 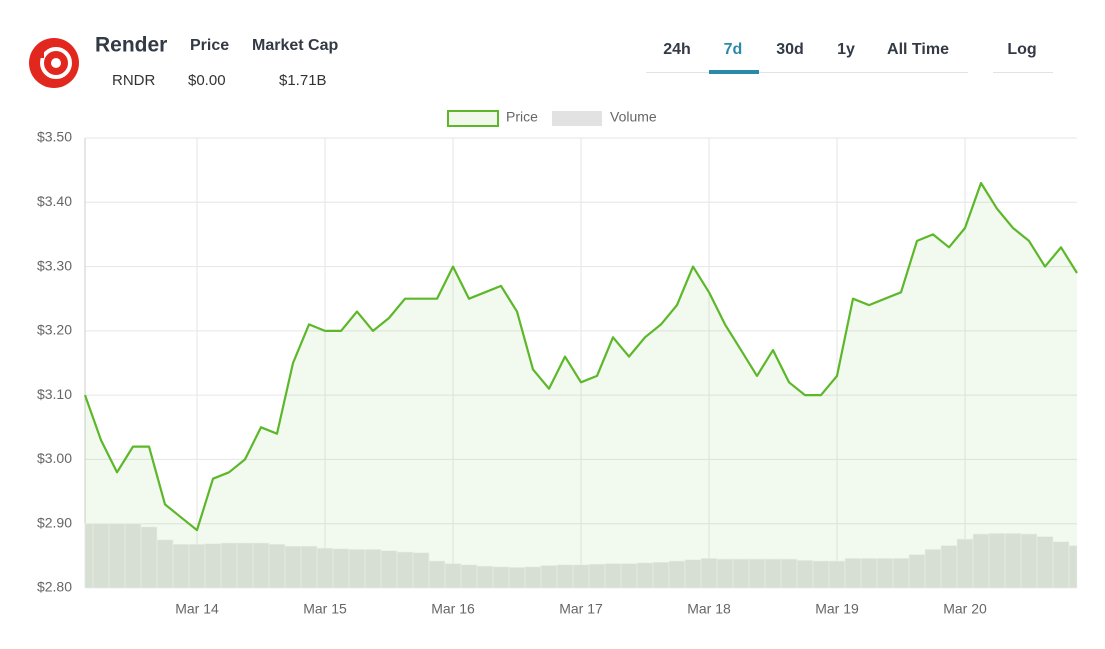 What do you see at coordinates (733, 49) in the screenshot?
I see `range-tab: 7d` at bounding box center [733, 49].